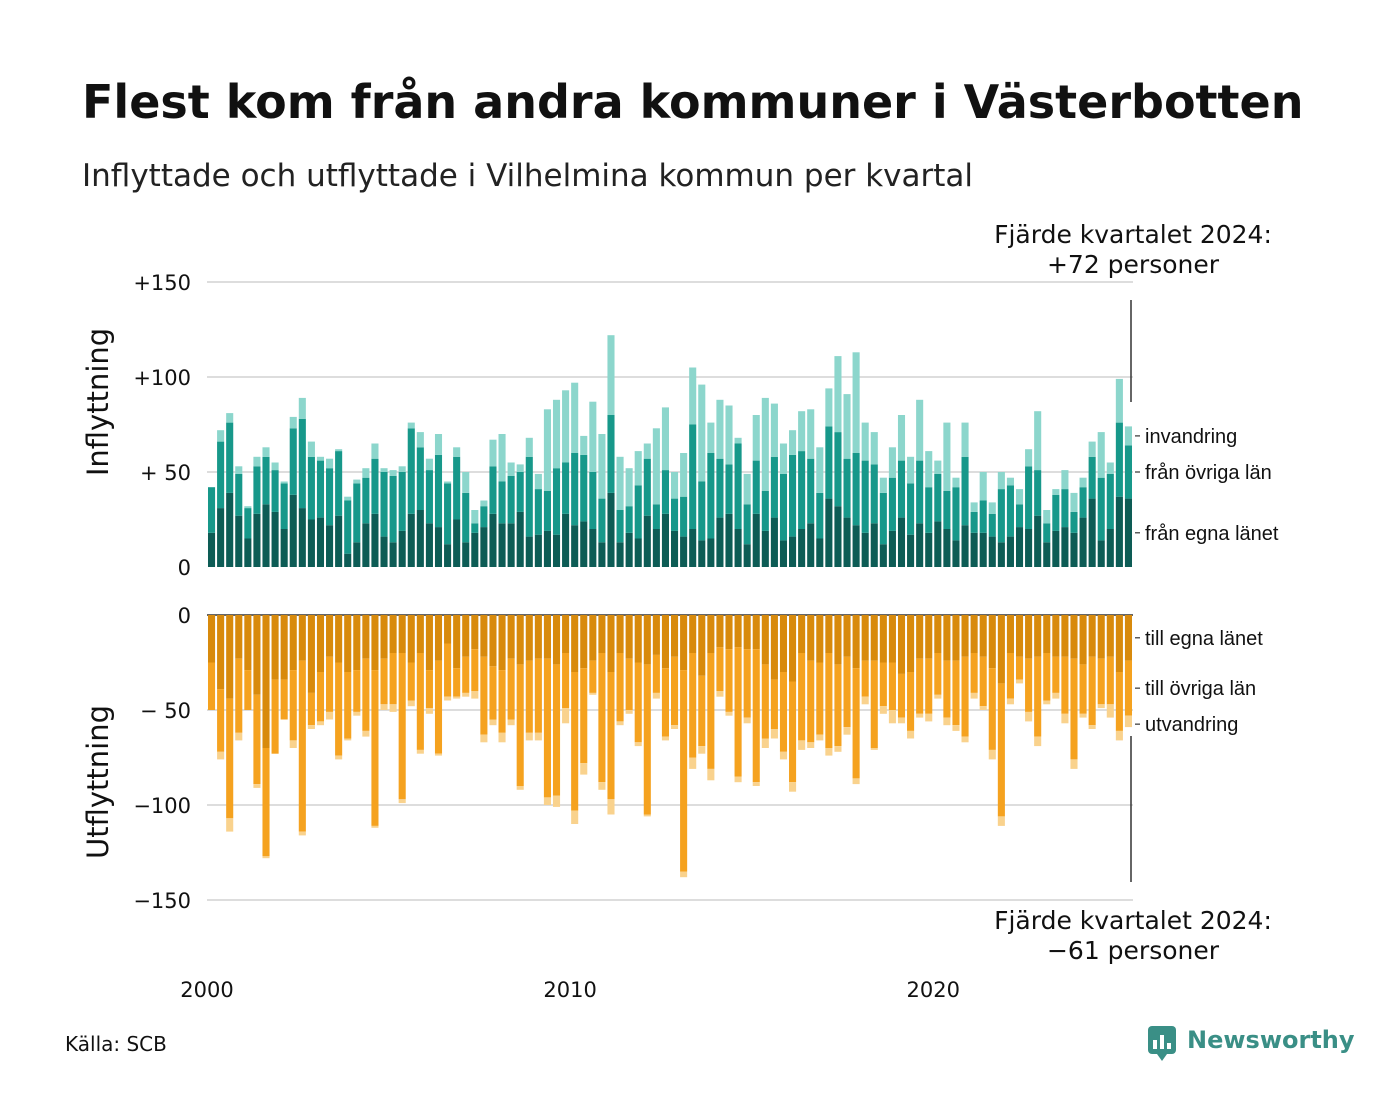 The width and height of the screenshot is (1400, 1120). I want to click on source-note: Källa: SCB, so click(116, 1044).